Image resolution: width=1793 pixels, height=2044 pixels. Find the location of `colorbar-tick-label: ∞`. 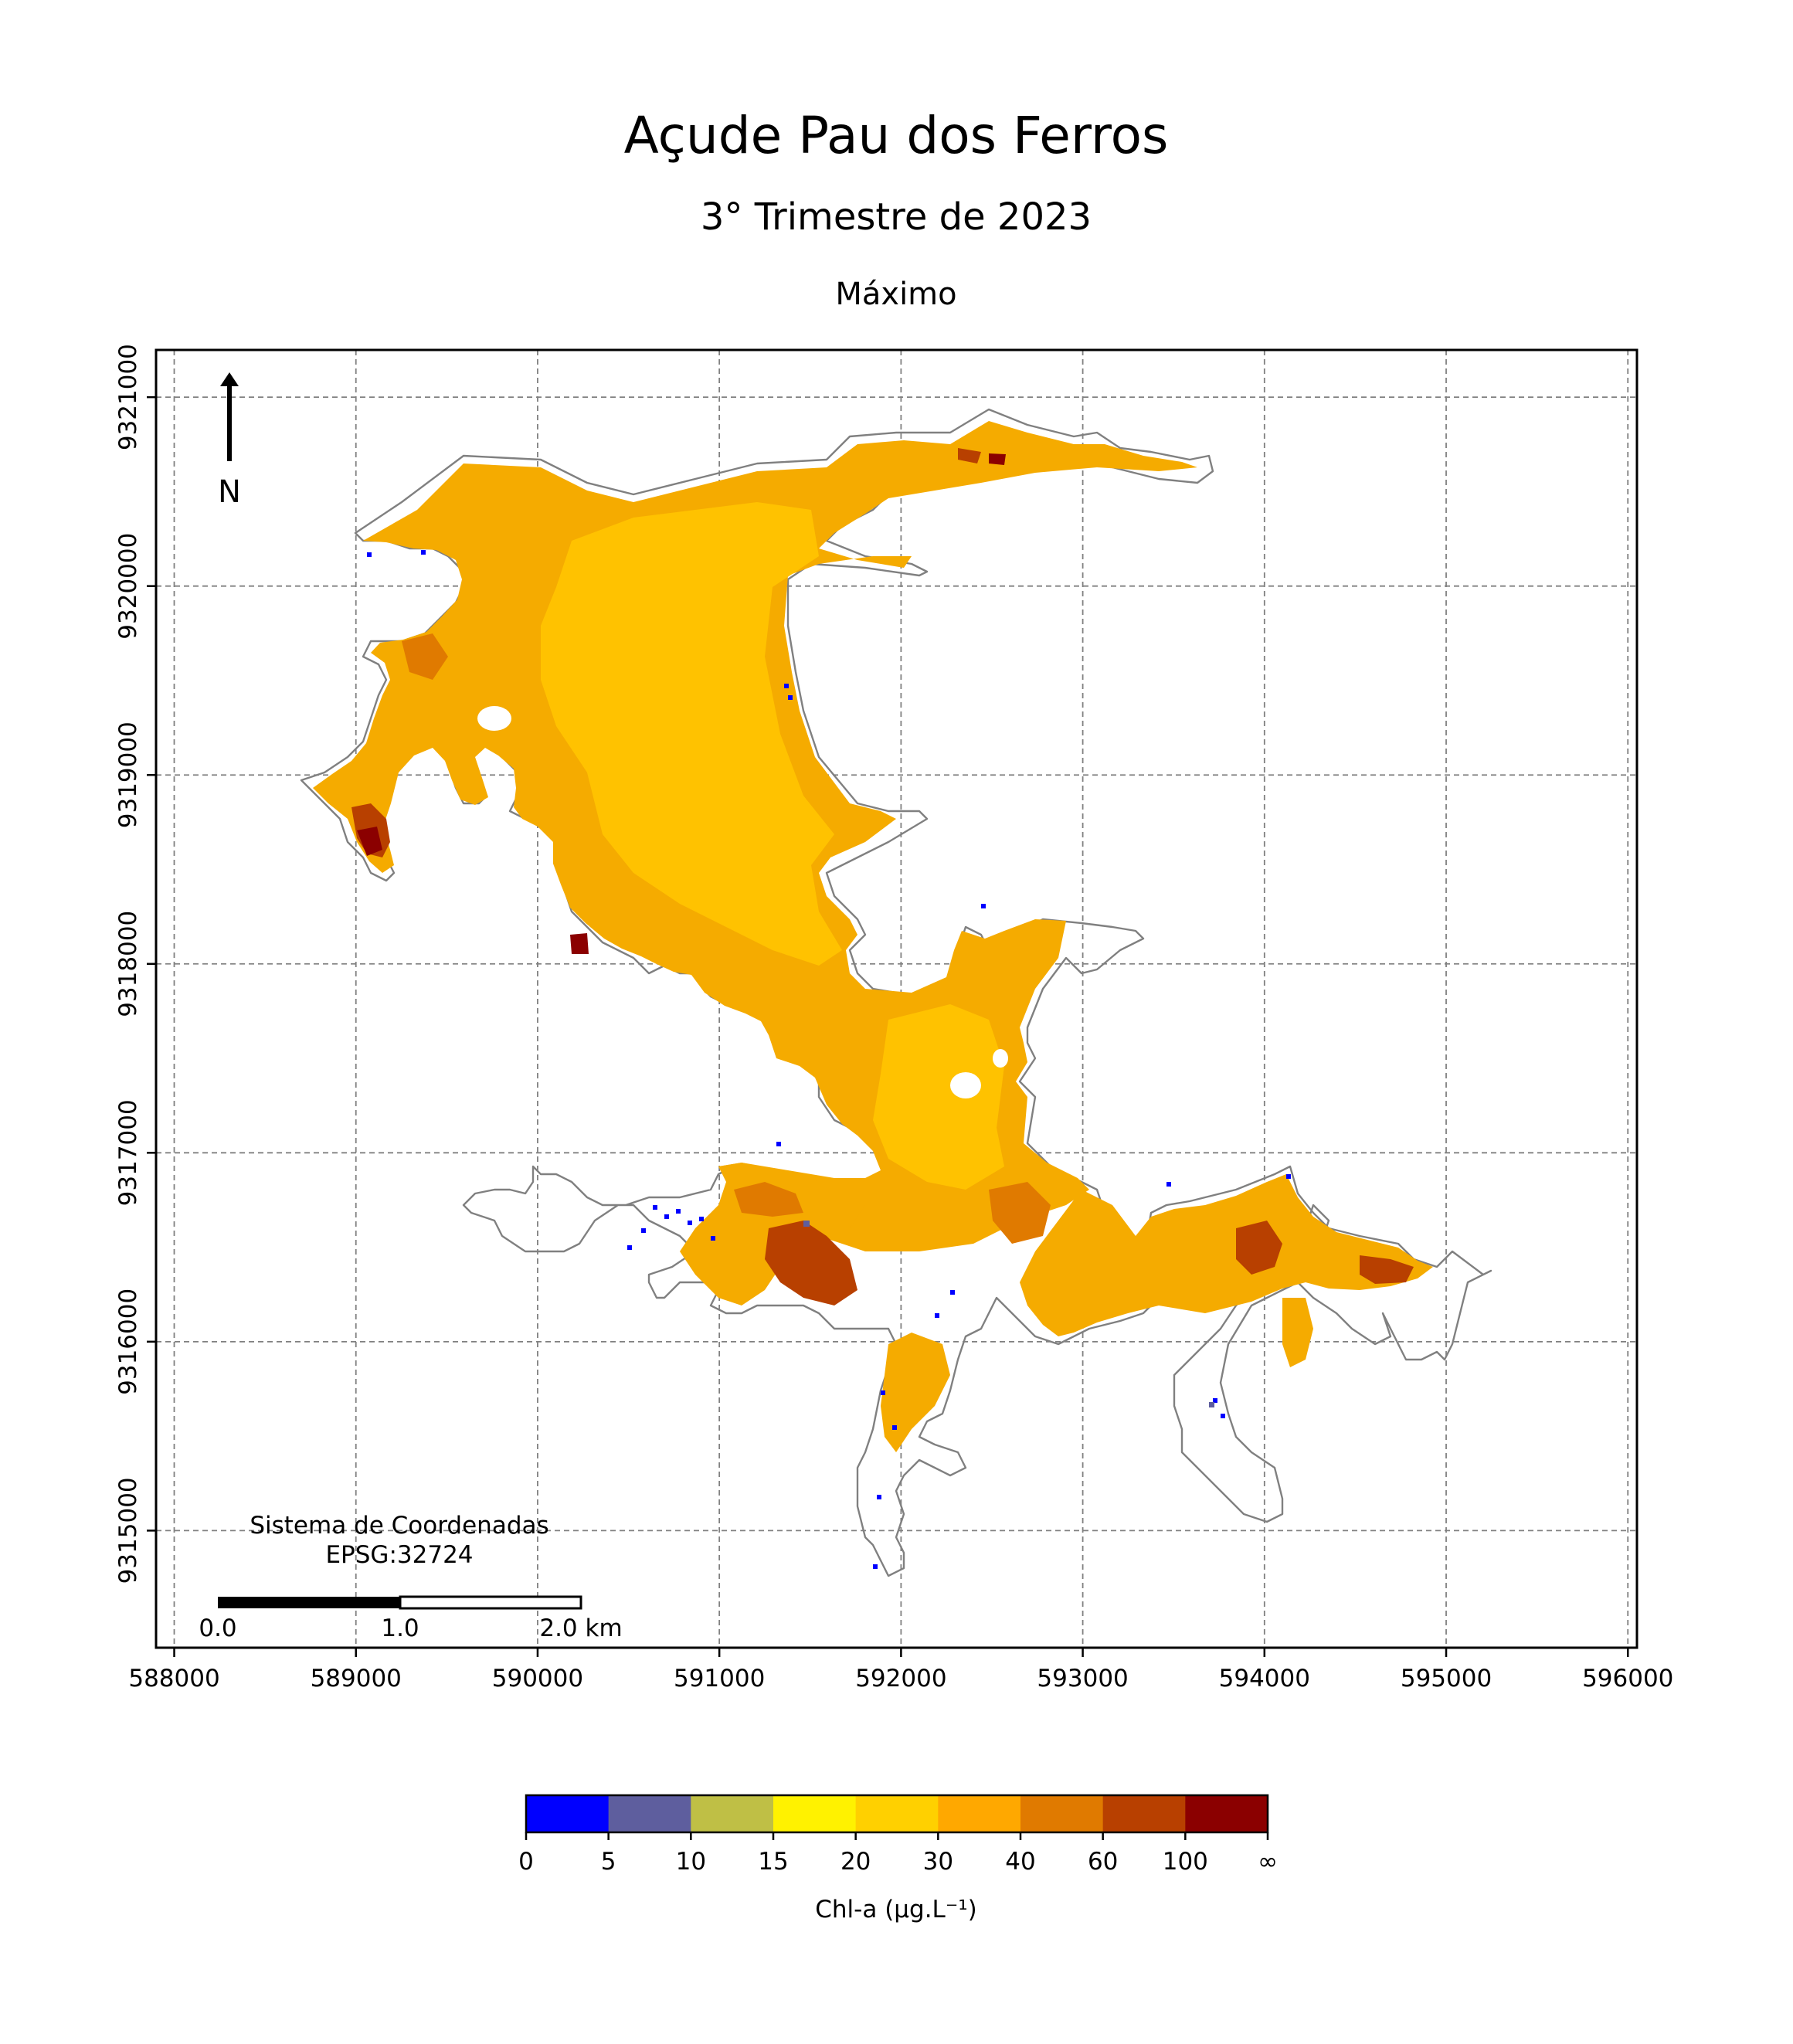

colorbar-tick-label: ∞ is located at coordinates (1268, 1862).